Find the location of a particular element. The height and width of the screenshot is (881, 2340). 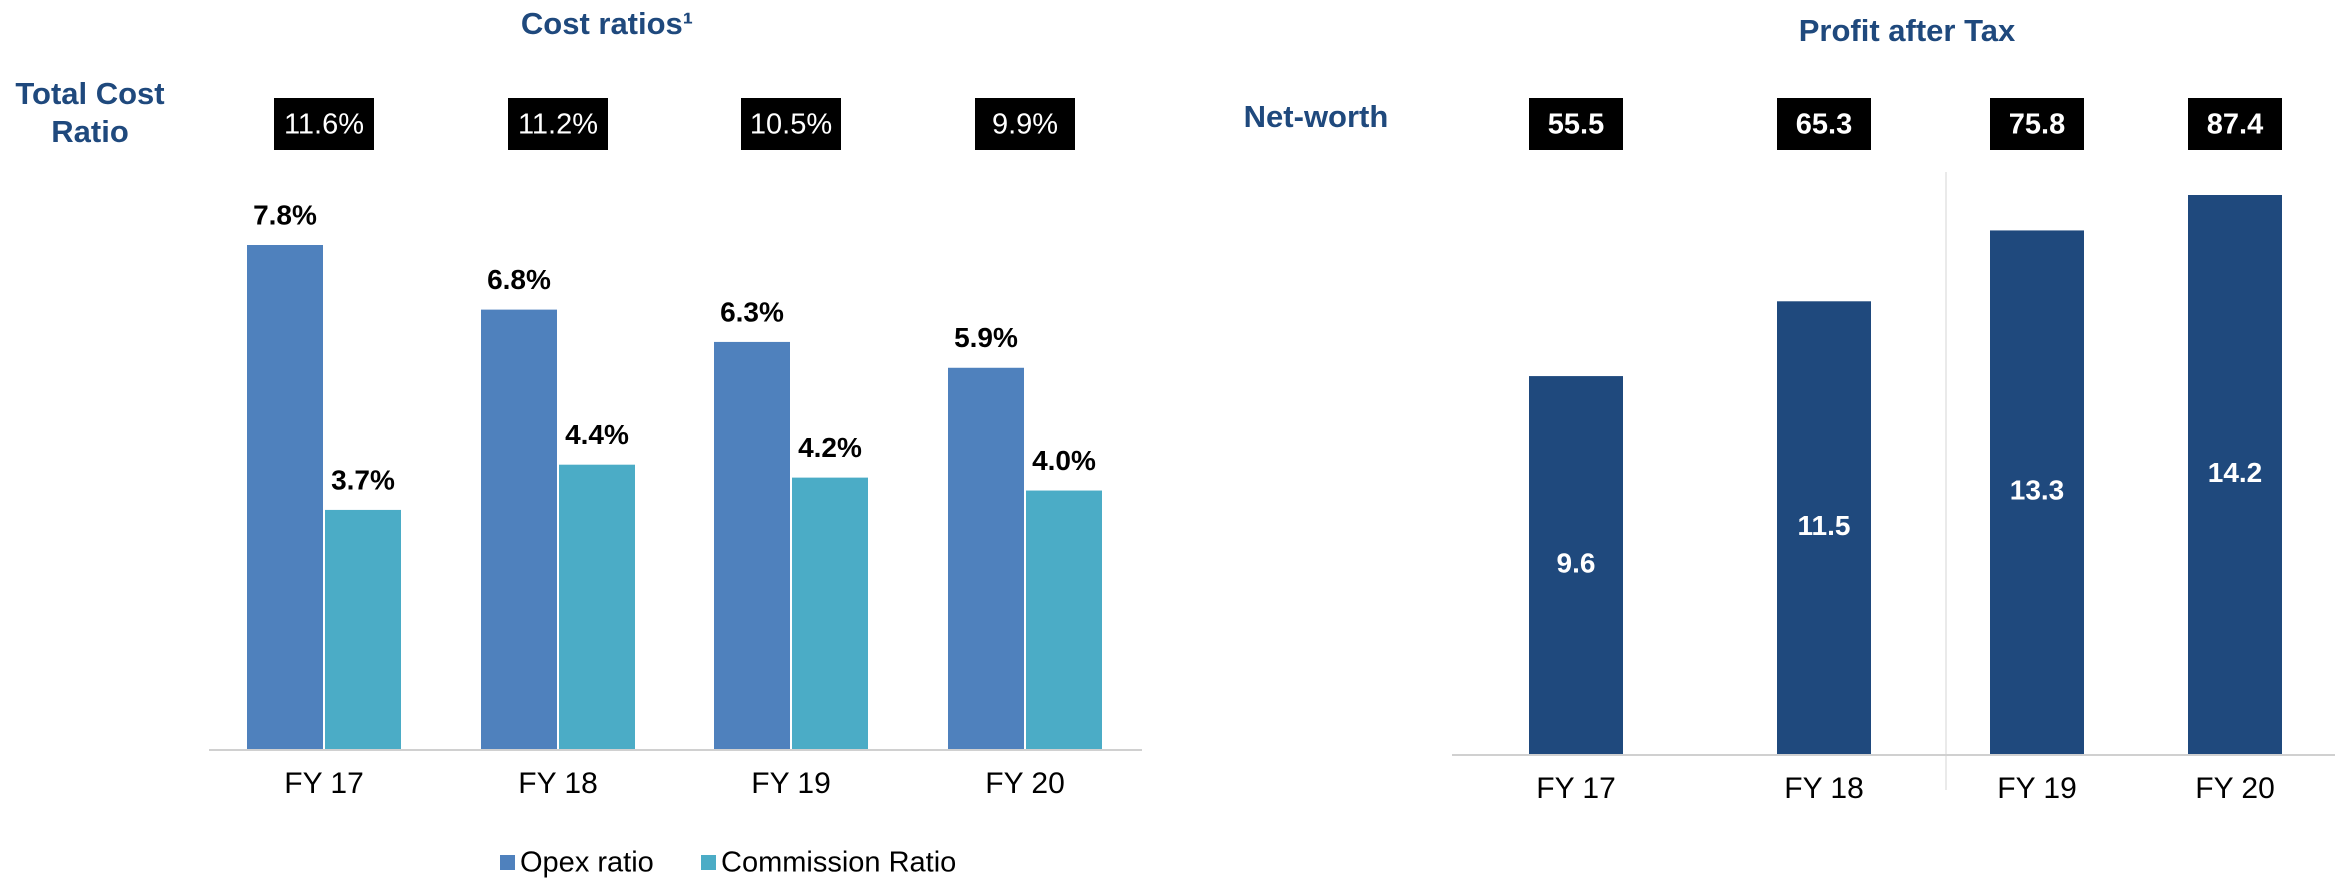

total-value: 65.3 is located at coordinates (1824, 125).